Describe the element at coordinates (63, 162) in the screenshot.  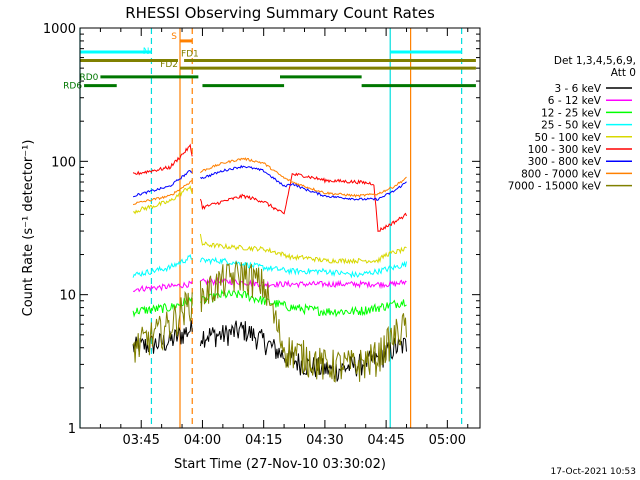
I see `y-tick-label-2: 100` at that location.